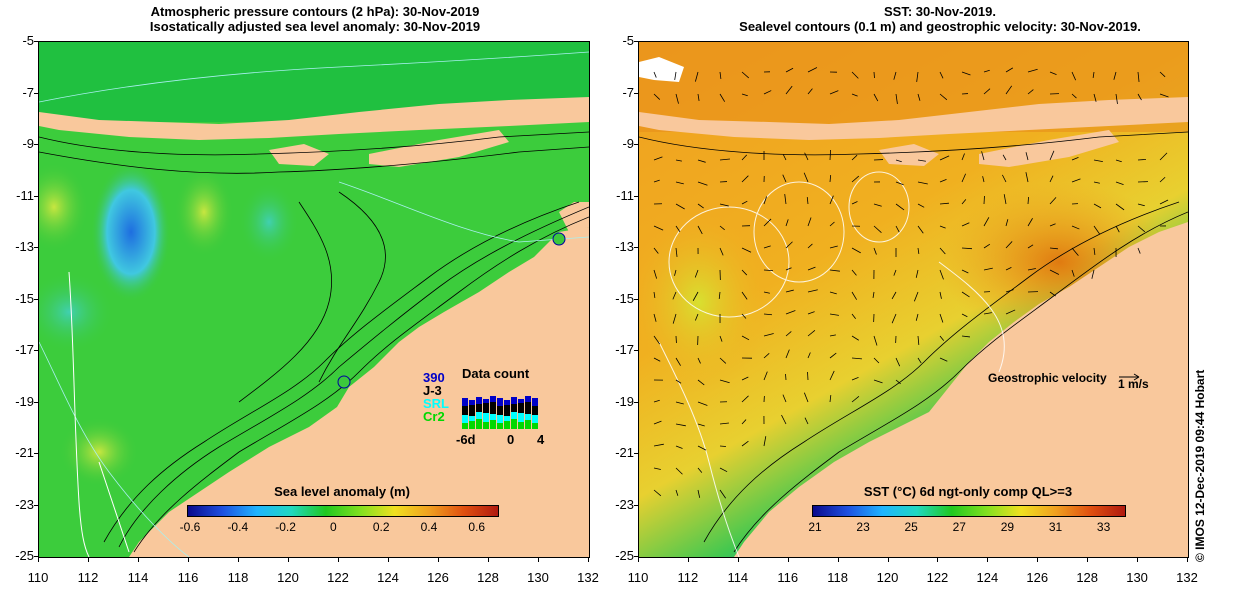 This screenshot has height=590, width=1250. I want to click on left-lon-label: 116, so click(188, 577).